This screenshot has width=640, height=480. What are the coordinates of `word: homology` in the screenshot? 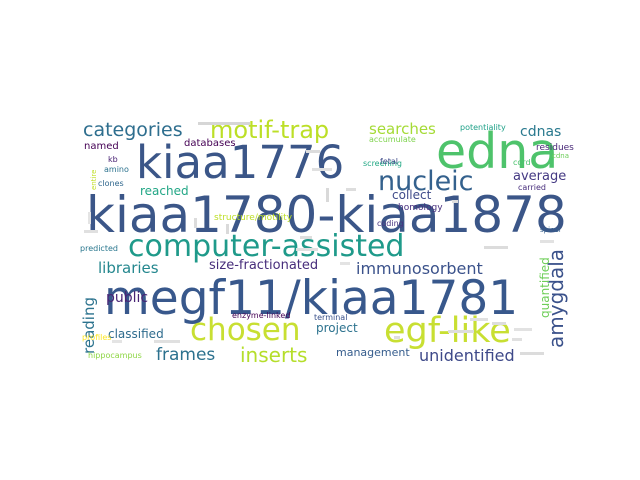 It's located at (420, 208).